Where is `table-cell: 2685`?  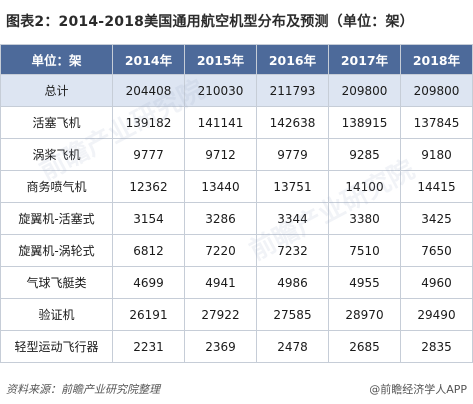 table-cell: 2685 is located at coordinates (364, 346).